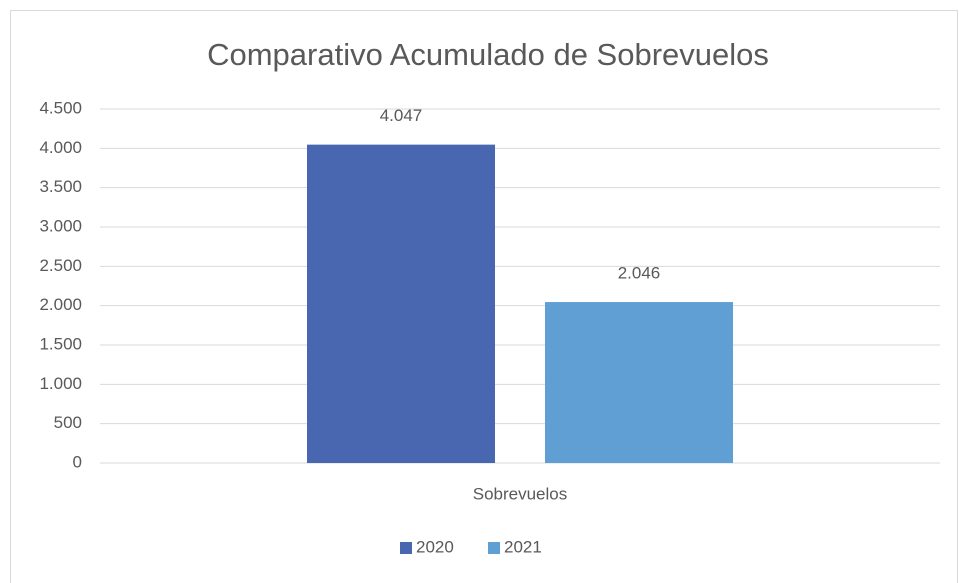 The height and width of the screenshot is (583, 959). I want to click on chart-title: Comparativo Acumulado de Sobrevuelos, so click(488, 54).